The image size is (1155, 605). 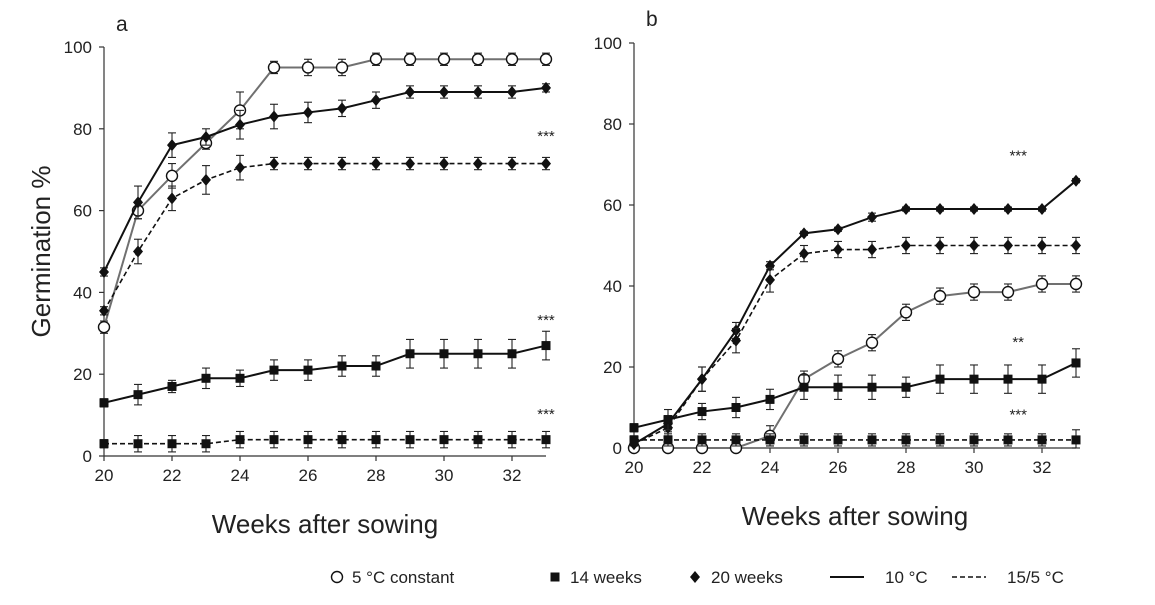 What do you see at coordinates (634, 467) in the screenshot?
I see `panel-b-x-tick-label: 20` at bounding box center [634, 467].